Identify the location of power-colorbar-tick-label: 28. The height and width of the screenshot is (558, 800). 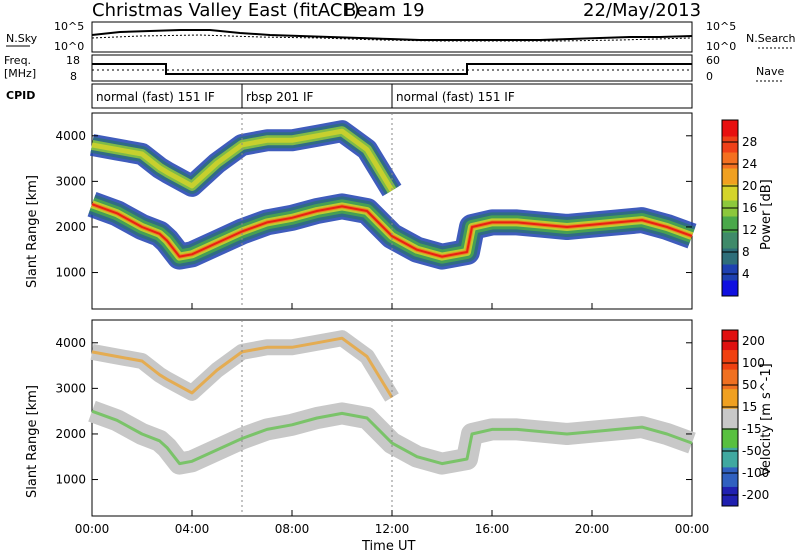
(749, 142).